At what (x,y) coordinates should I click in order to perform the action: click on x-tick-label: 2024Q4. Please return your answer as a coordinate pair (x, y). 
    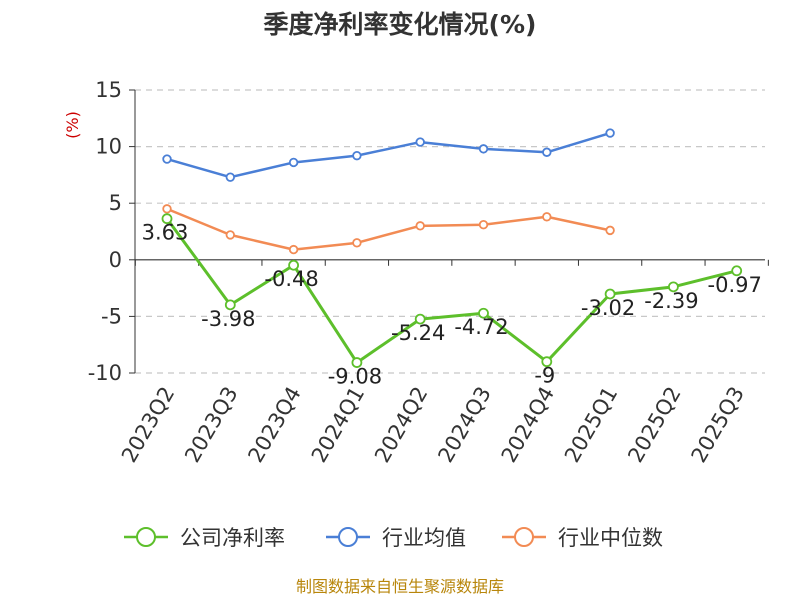
    Looking at the image, I should click on (528, 425).